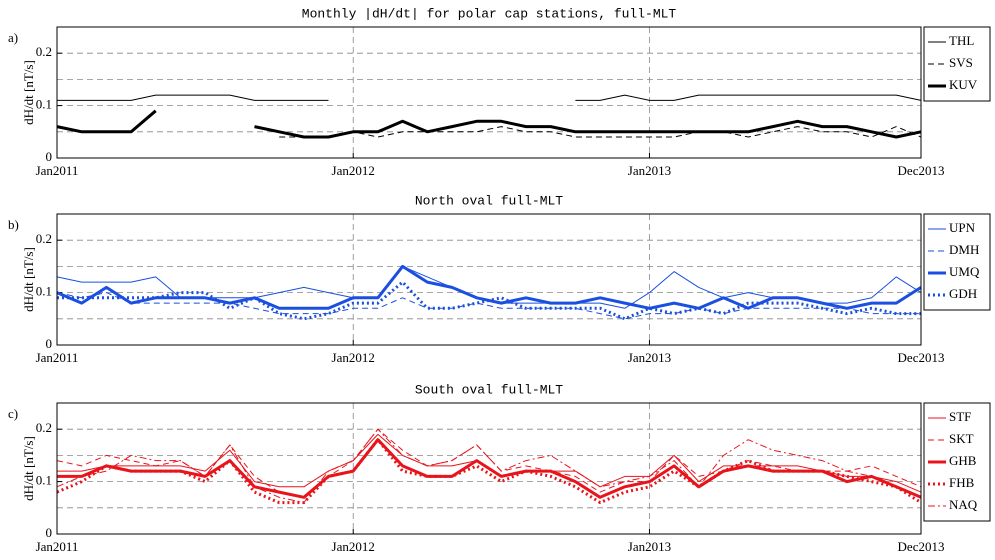 Image resolution: width=995 pixels, height=560 pixels. What do you see at coordinates (961, 438) in the screenshot?
I see `legend-label: SKT` at bounding box center [961, 438].